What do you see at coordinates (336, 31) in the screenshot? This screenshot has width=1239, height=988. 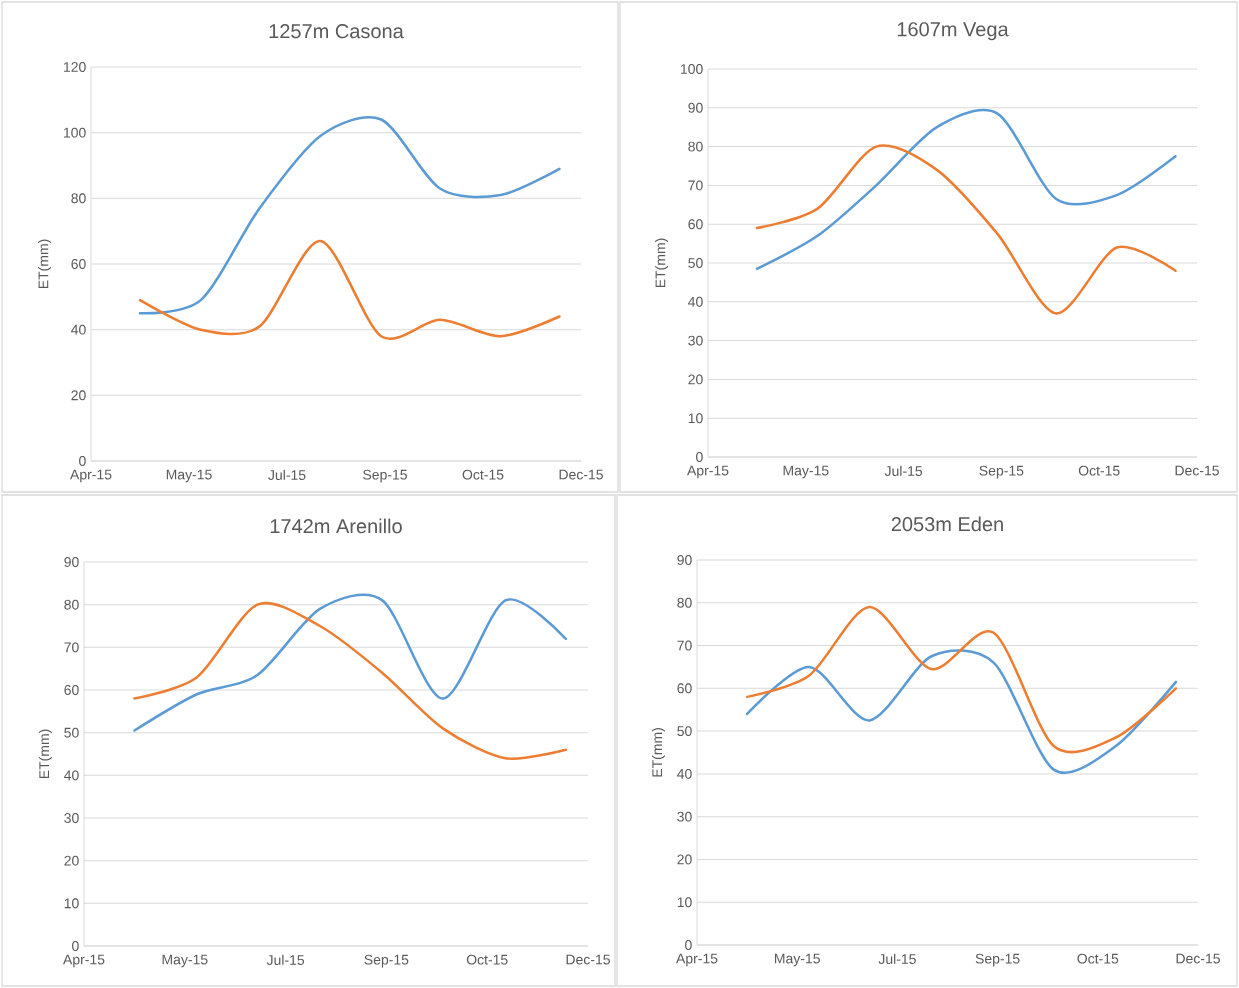 I see `chart-title: 1257m Casona` at bounding box center [336, 31].